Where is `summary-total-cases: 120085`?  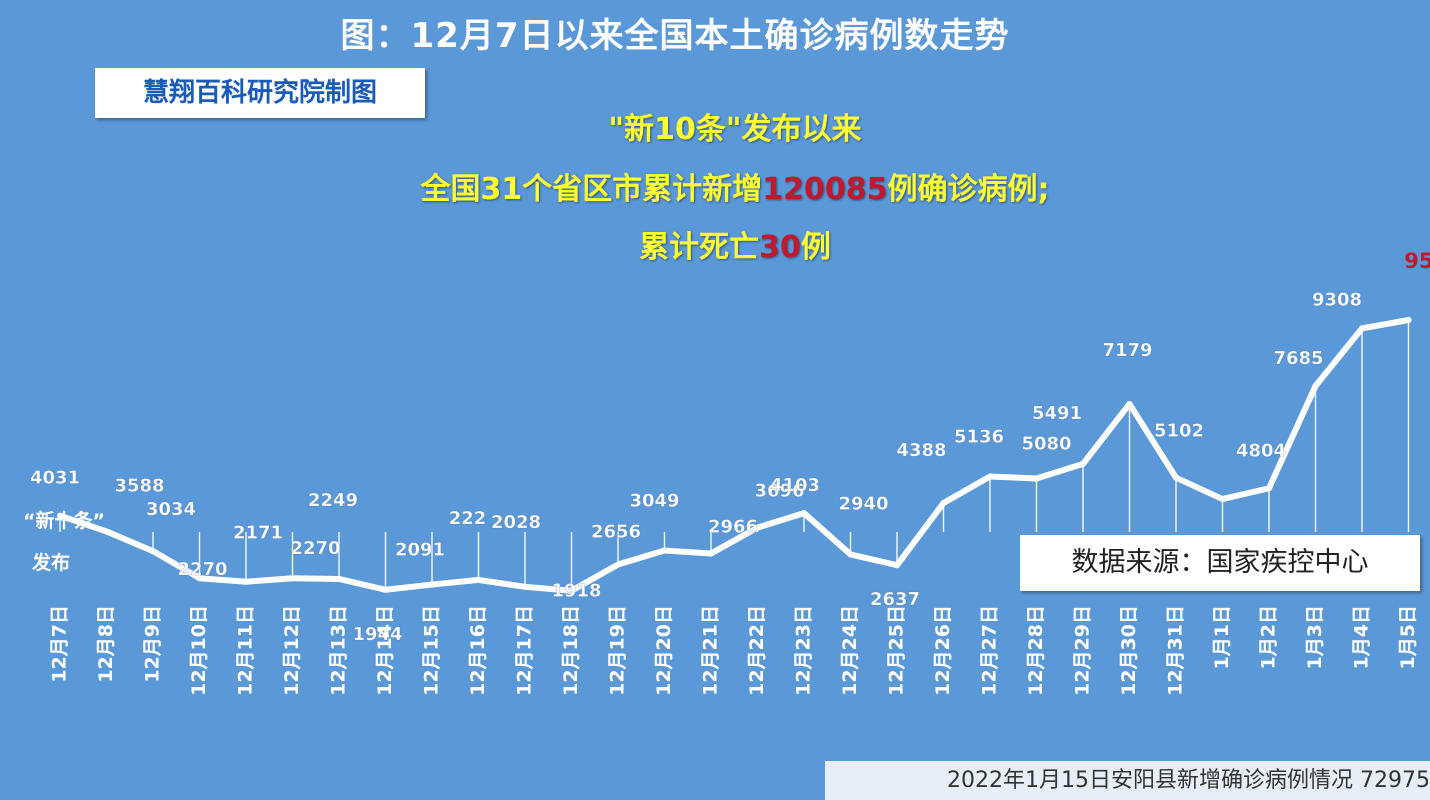
summary-total-cases: 120085 is located at coordinates (825, 189).